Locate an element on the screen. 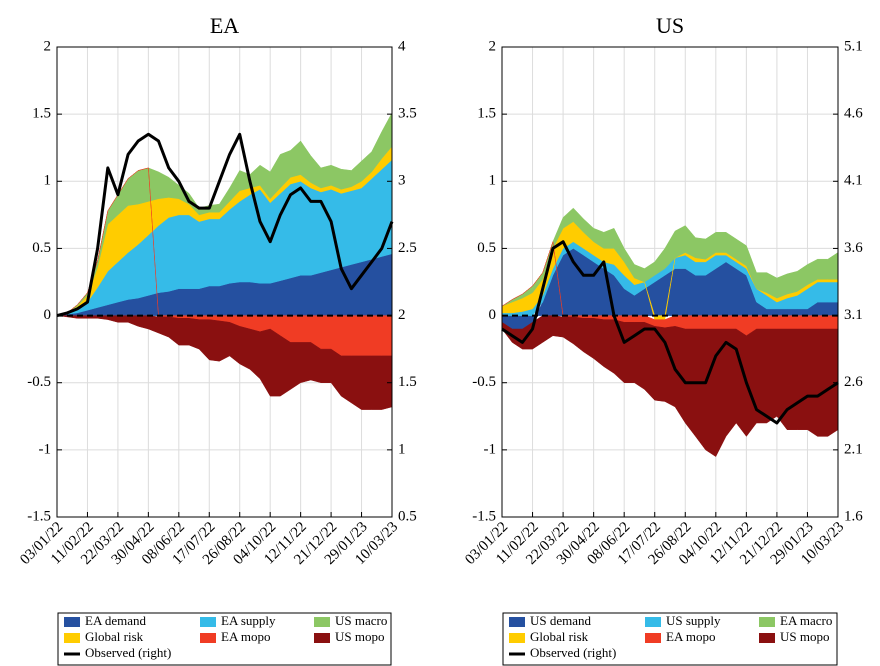 The width and height of the screenshot is (880, 666). y2-tick-label: 2.1 is located at coordinates (853, 449).